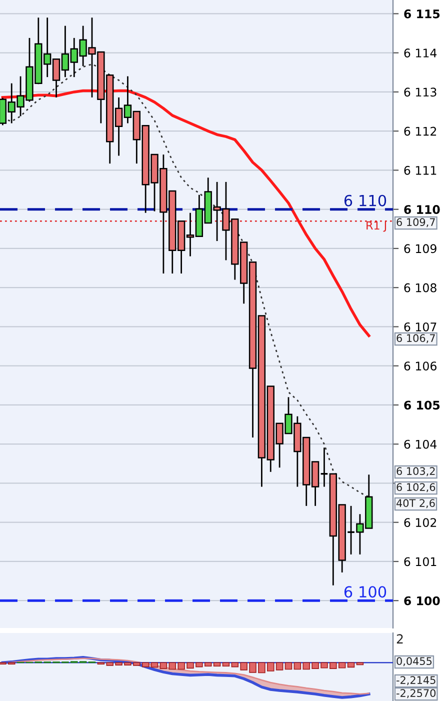  What do you see at coordinates (420, 170) in the screenshot?
I see `y-tick-label: 6 111` at bounding box center [420, 170].